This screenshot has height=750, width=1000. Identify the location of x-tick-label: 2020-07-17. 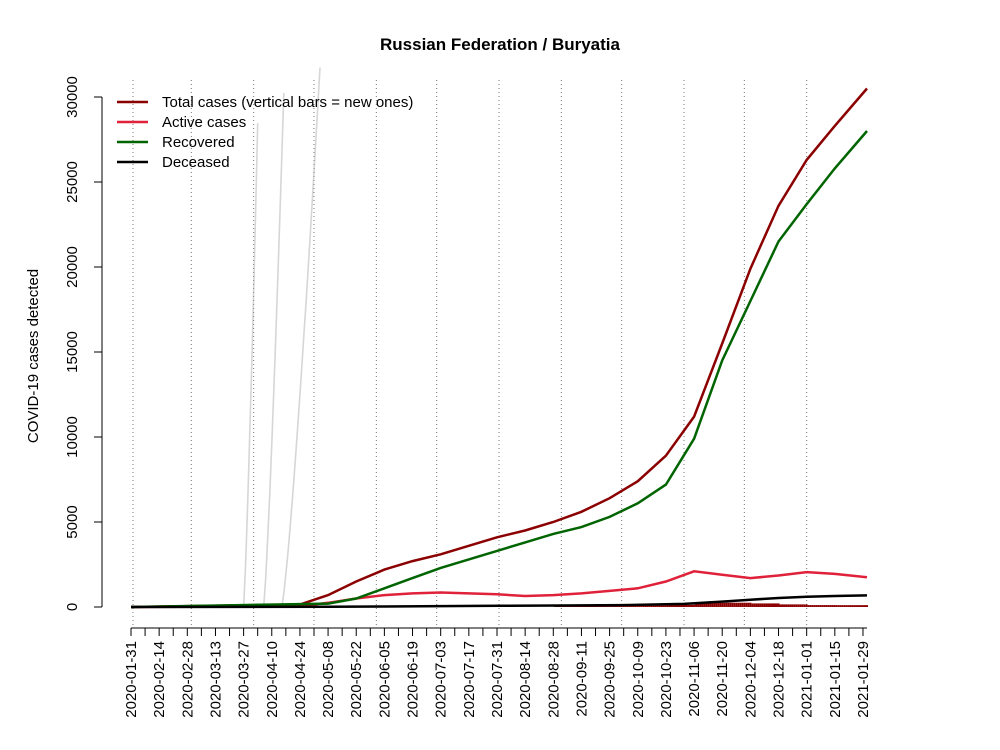
(469, 679).